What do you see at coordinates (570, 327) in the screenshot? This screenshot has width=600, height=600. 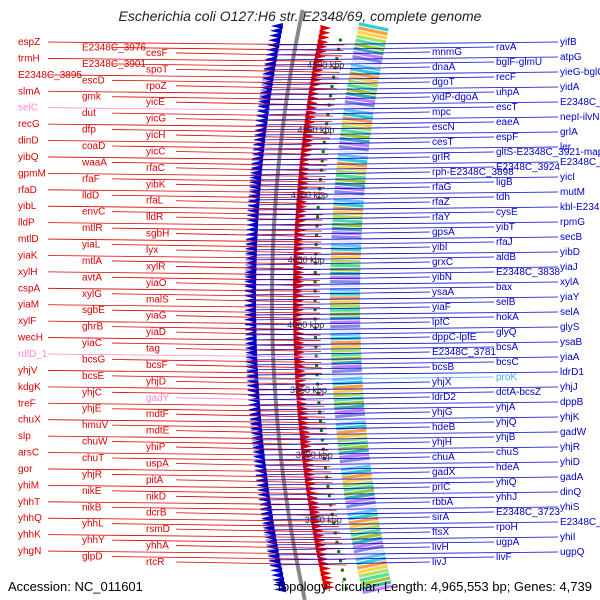 I see `gene-label: glyS` at bounding box center [570, 327].